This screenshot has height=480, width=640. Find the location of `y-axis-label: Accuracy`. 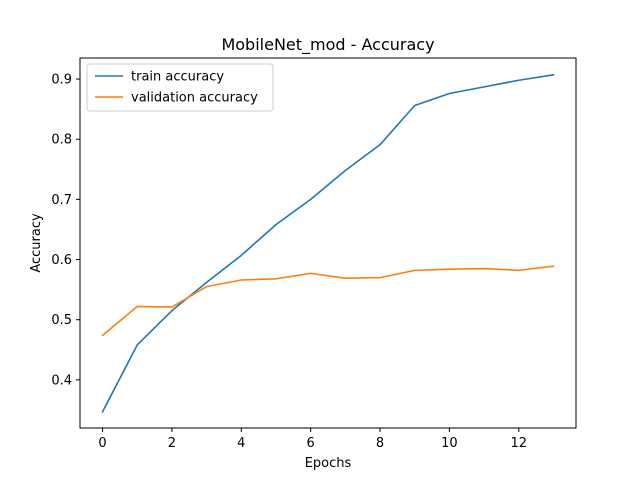

y-axis-label: Accuracy is located at coordinates (36, 243).